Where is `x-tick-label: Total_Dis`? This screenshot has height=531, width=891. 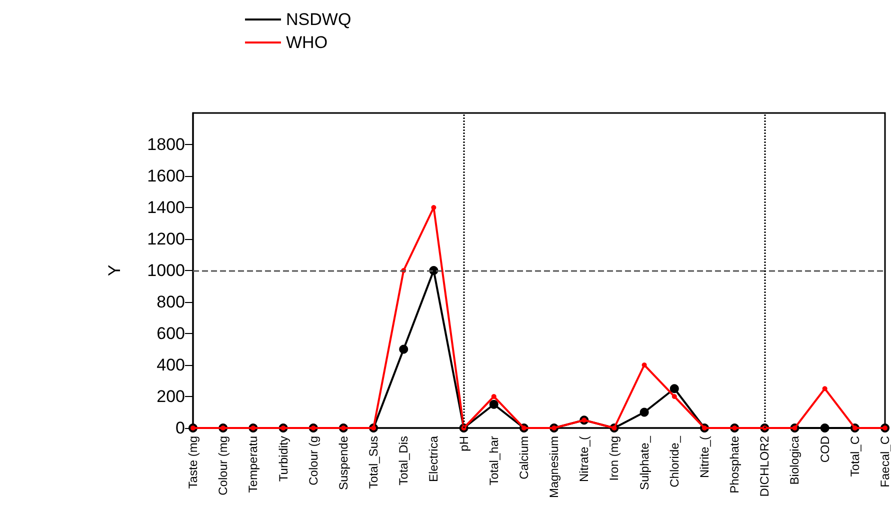 x-tick-label: Total_Dis is located at coordinates (403, 461).